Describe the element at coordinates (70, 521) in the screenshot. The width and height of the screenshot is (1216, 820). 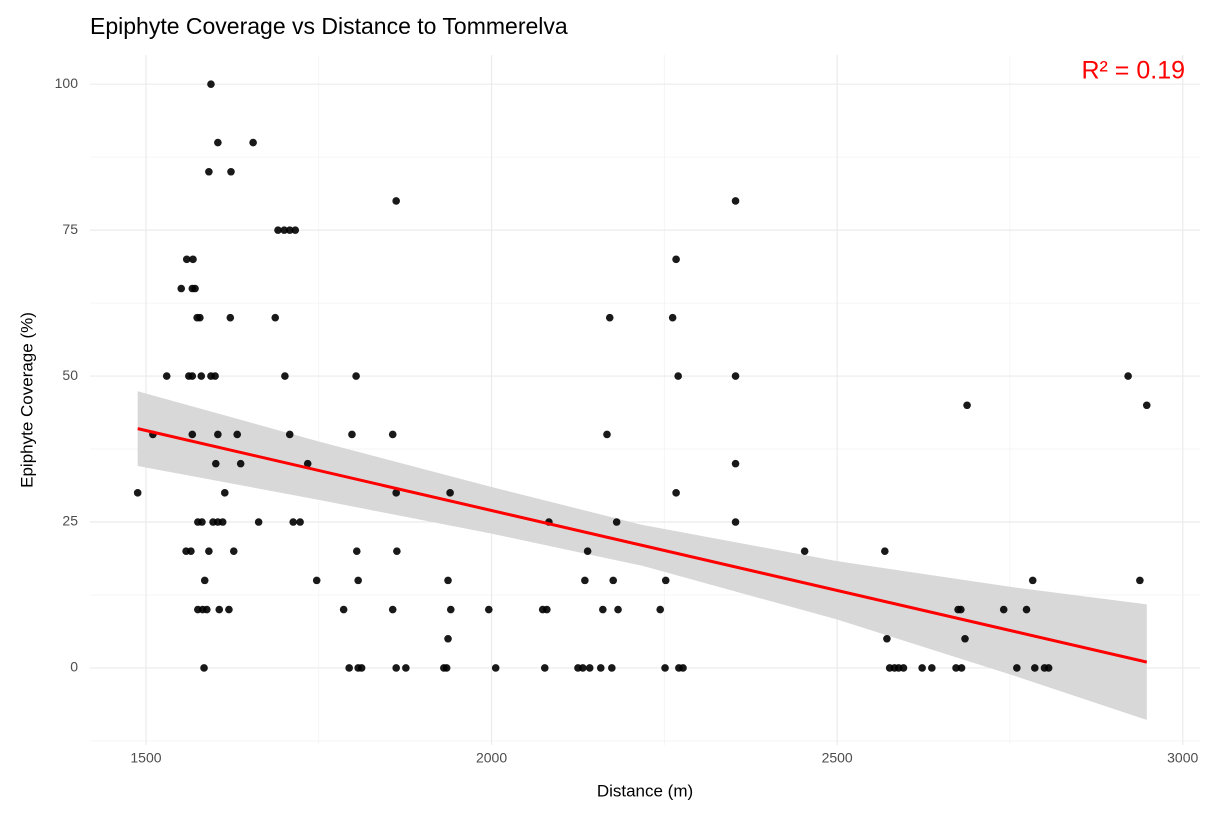
I see `y-tick-label: 25` at that location.